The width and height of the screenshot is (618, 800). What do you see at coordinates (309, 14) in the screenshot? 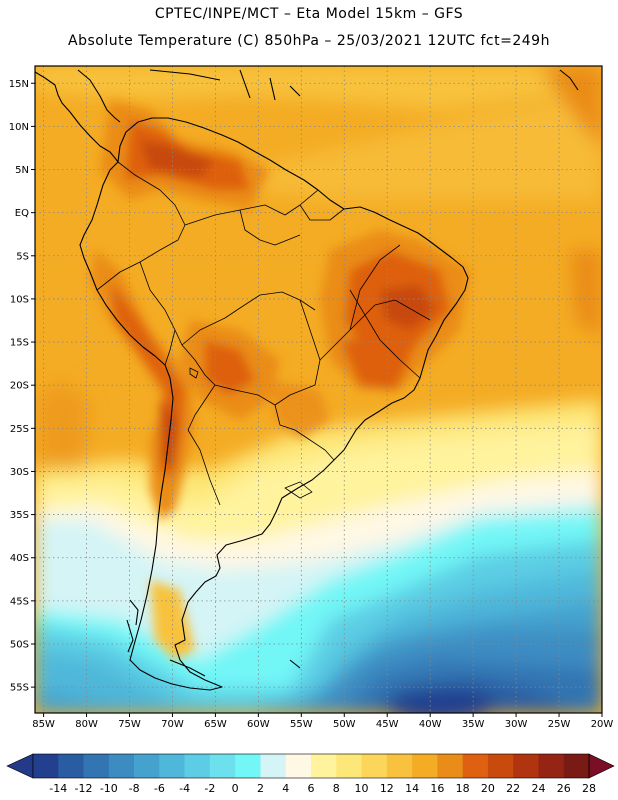
I see `chart-title-model: CPTEC/INPE/MCT – Eta Model 15km – GFS` at bounding box center [309, 14].